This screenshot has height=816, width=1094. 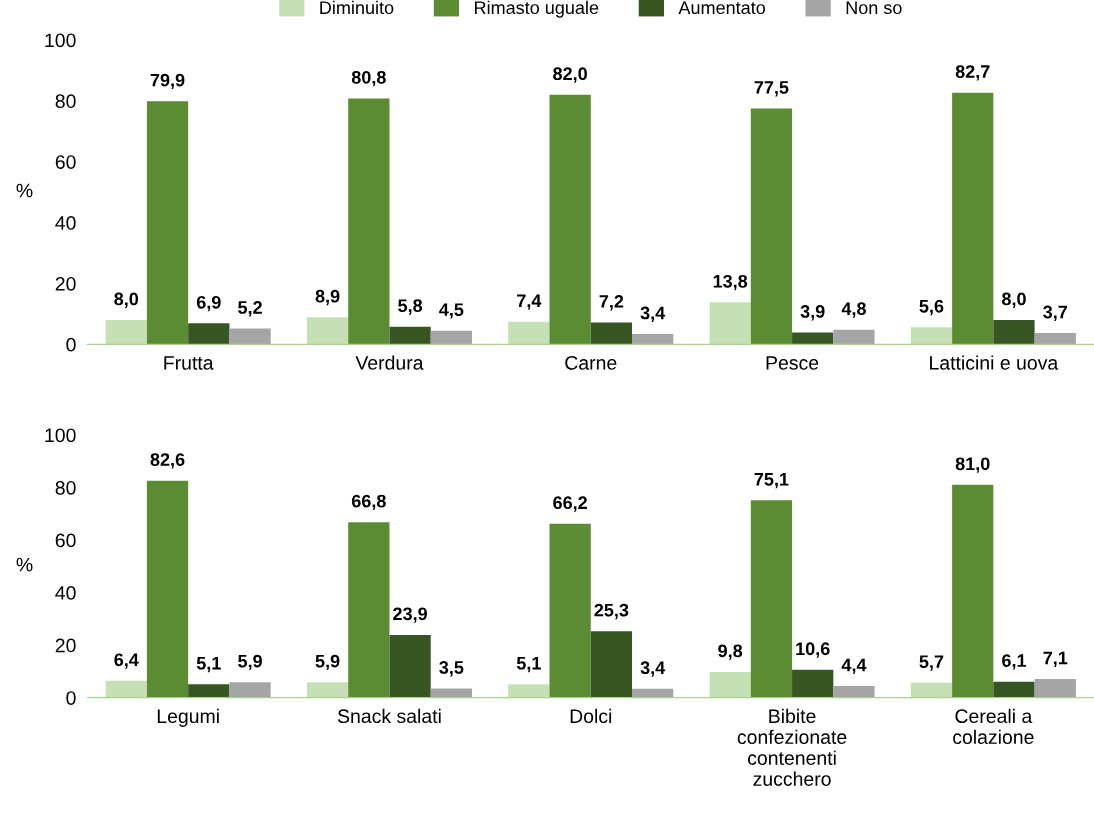 I want to click on data-label: 4,5, so click(x=451, y=311).